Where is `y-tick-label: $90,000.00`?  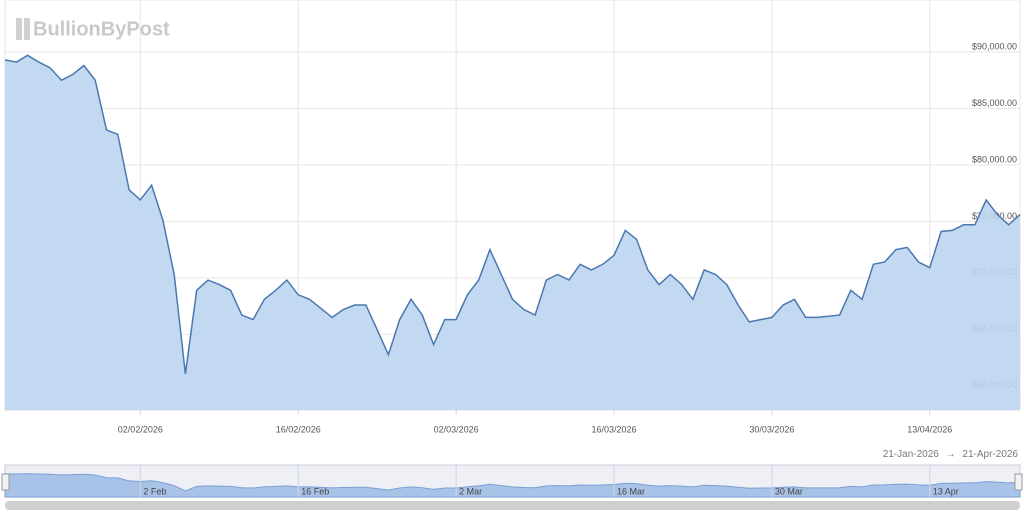
y-tick-label: $90,000.00 is located at coordinates (994, 46).